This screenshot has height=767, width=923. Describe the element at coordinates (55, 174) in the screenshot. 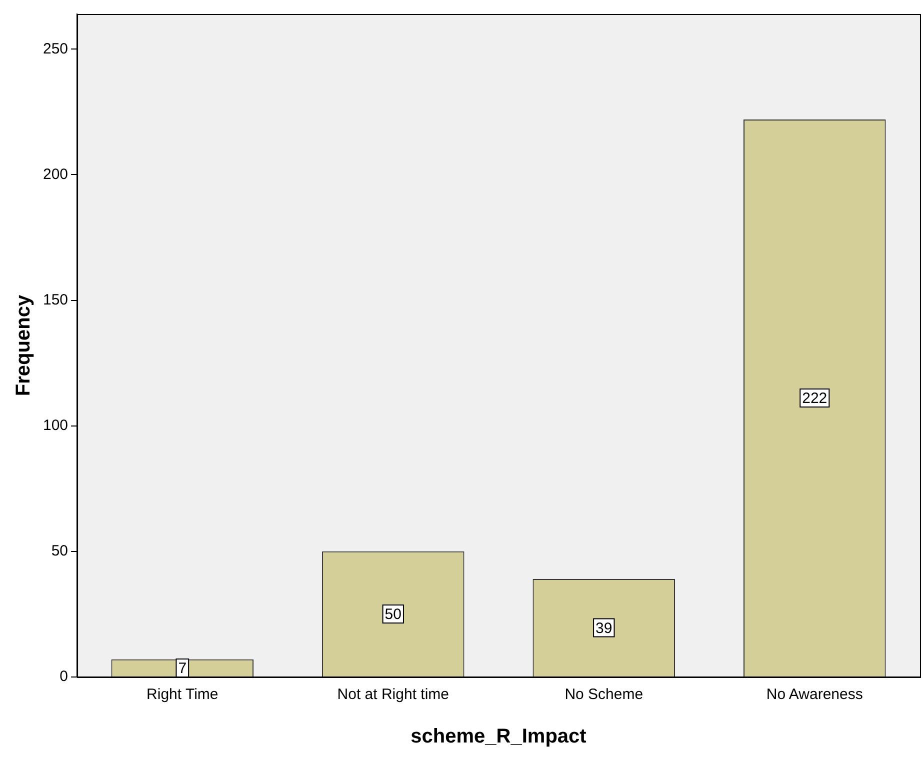

I see `y-tick-label: 200` at that location.